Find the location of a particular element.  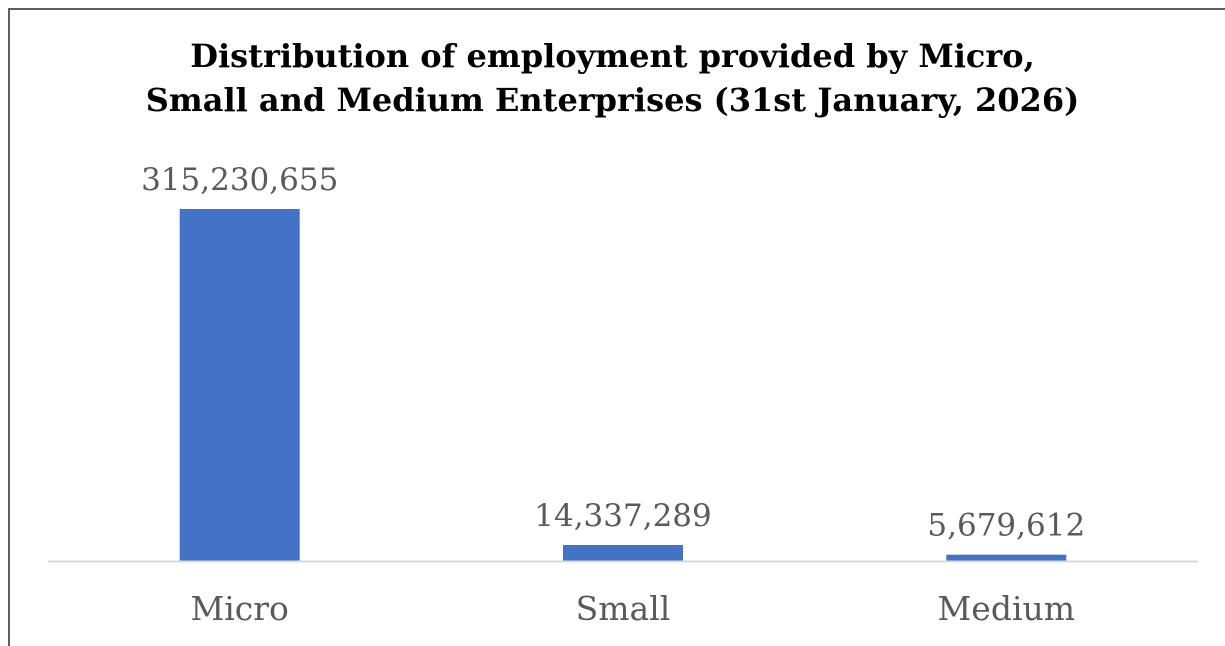

x-tick-label-medium: Medium is located at coordinates (1007, 608).